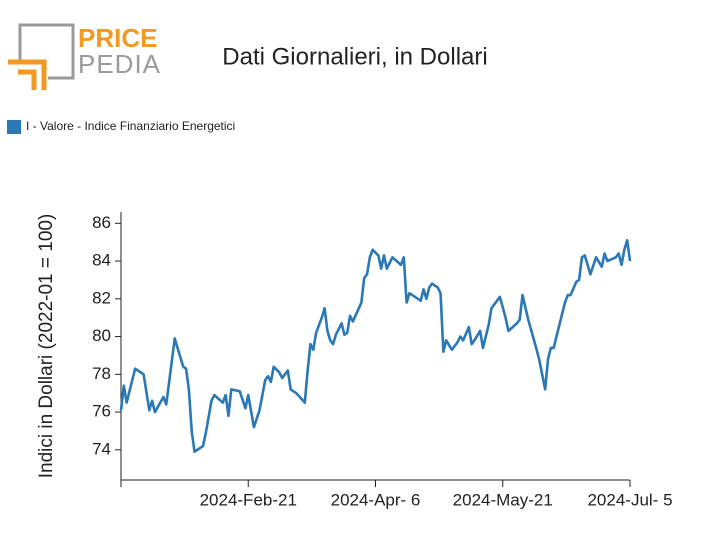 This screenshot has height=555, width=712. Describe the element at coordinates (101, 222) in the screenshot. I see `y-tick-label: 86` at that location.